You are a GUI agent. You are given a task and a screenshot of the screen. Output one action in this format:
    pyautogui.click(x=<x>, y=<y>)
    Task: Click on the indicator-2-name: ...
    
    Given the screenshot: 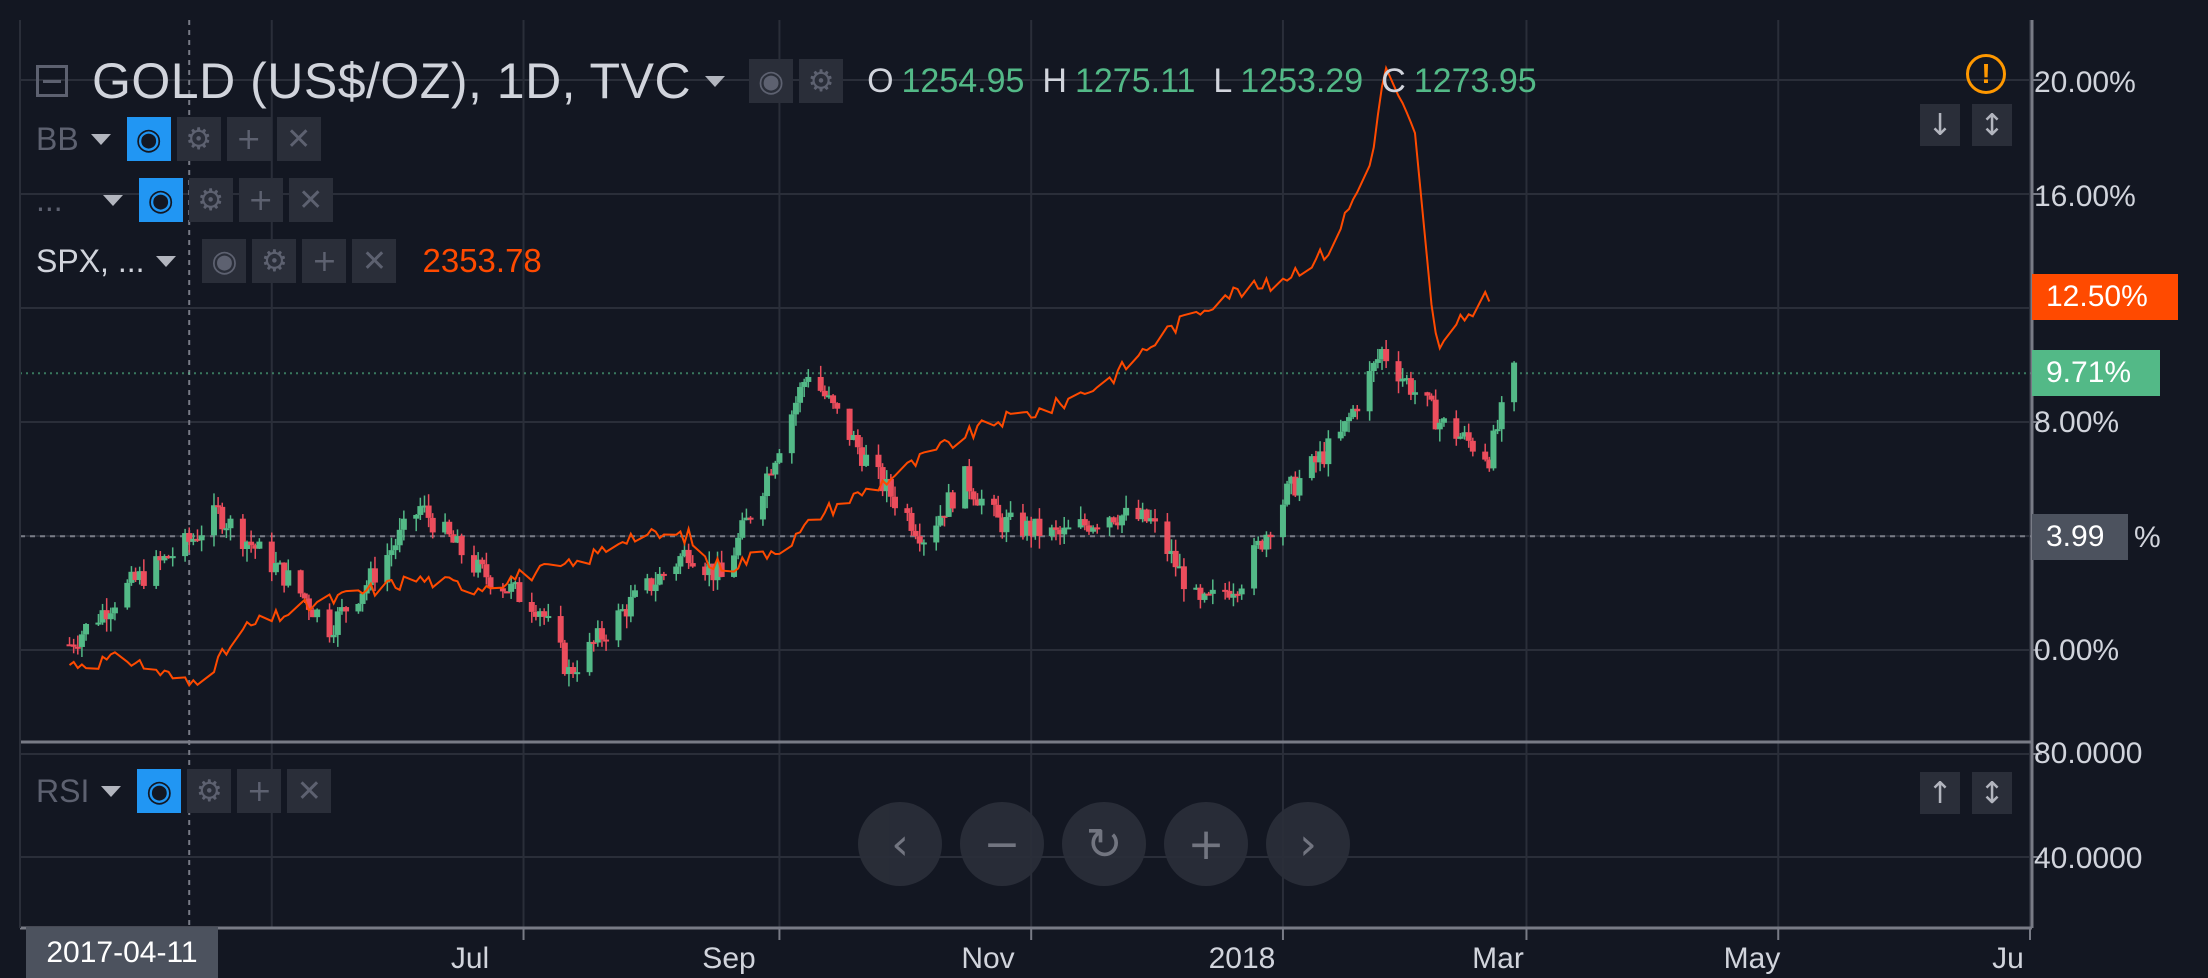 What is the action you would take?
    pyautogui.click(x=49, y=199)
    